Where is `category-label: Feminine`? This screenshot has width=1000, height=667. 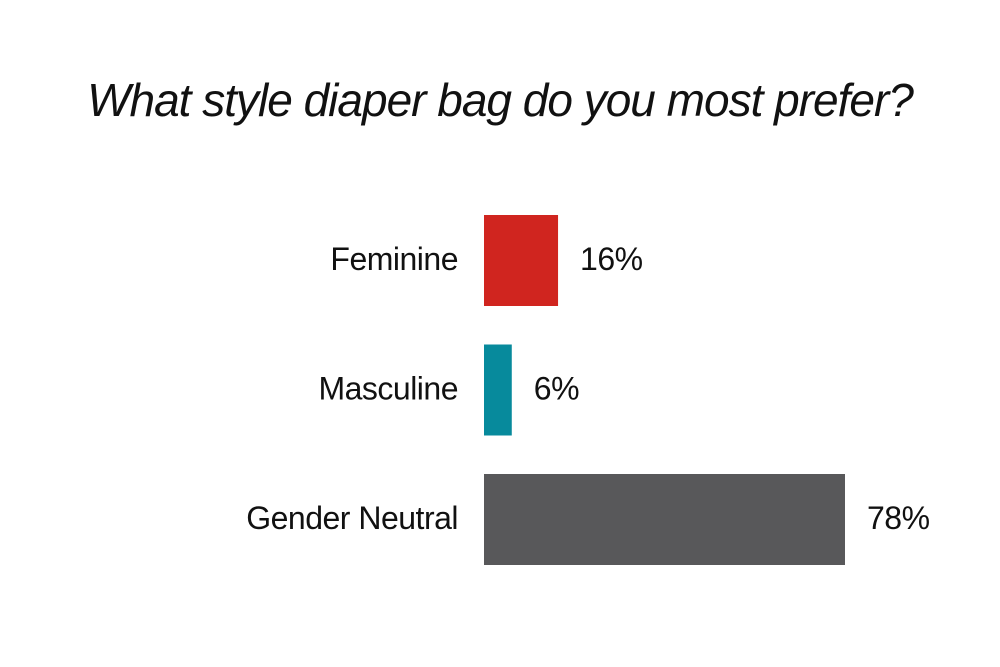 category-label: Feminine is located at coordinates (394, 259).